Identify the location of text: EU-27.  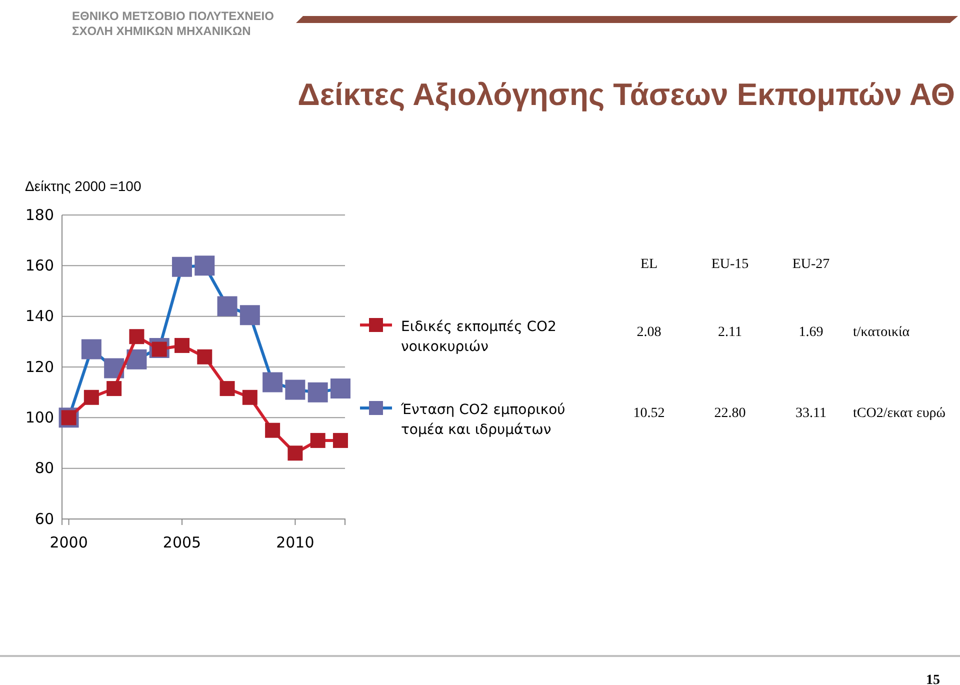
(811, 264).